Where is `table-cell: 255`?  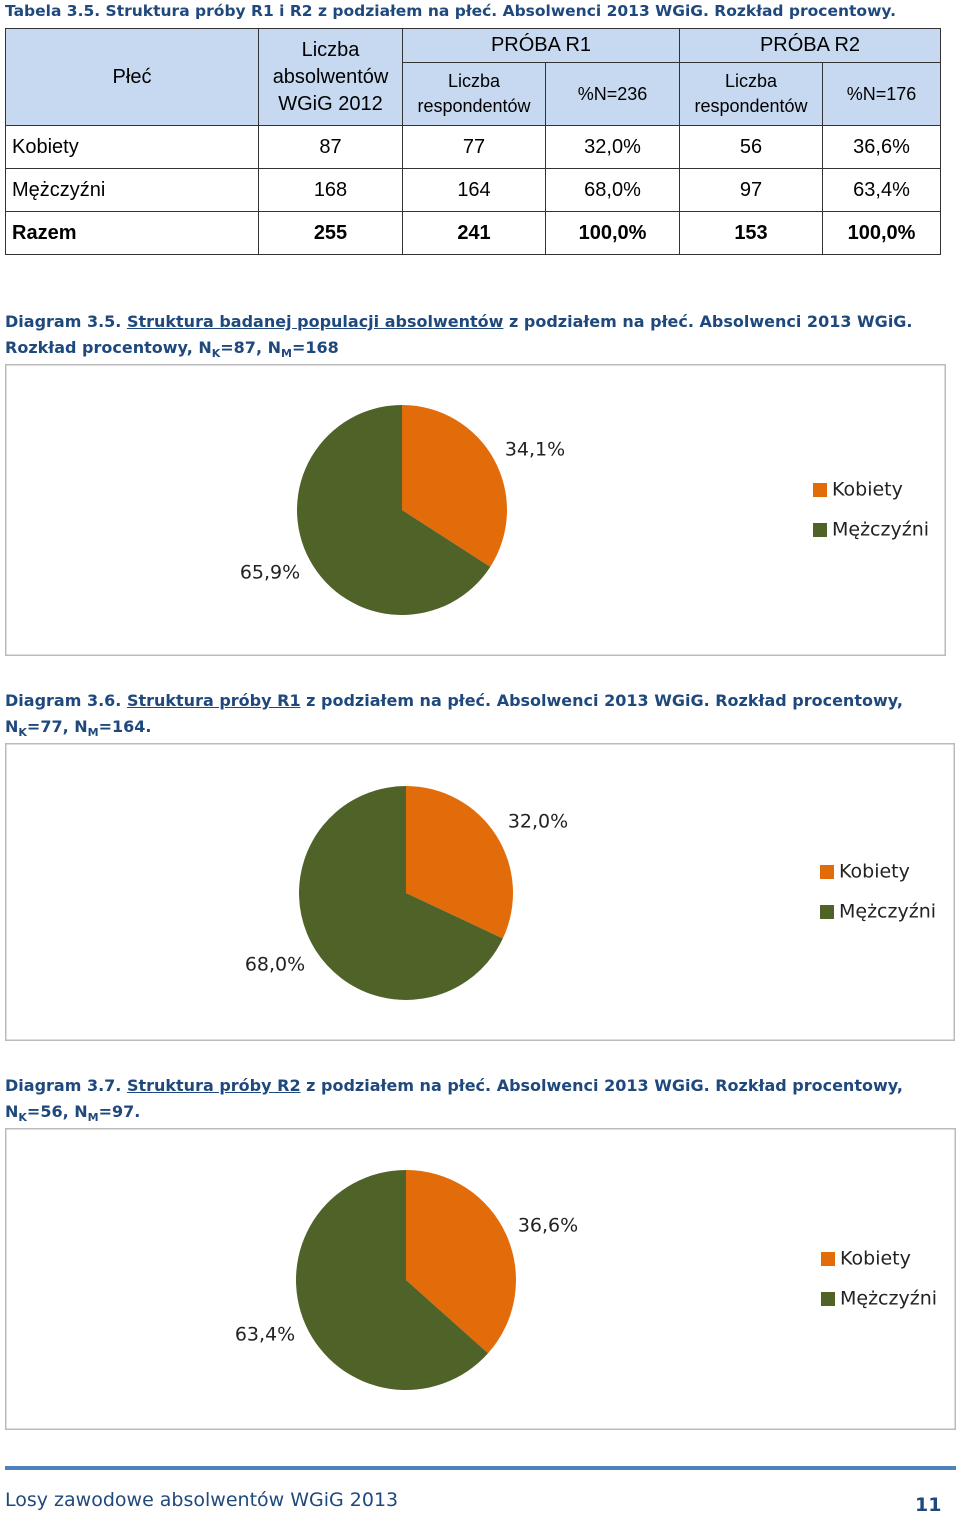
table-cell: 255 is located at coordinates (330, 233).